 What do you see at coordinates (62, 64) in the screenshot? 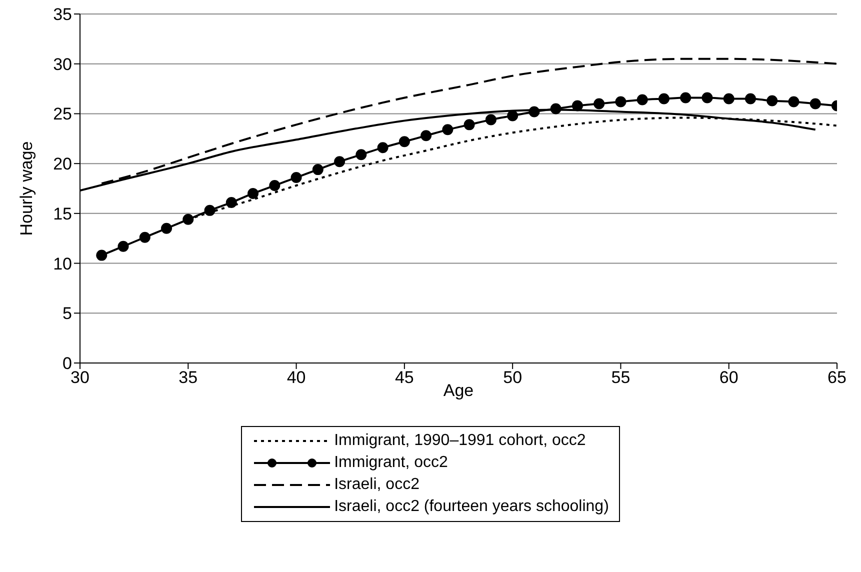
I see `y-tick-label: 30` at bounding box center [62, 64].